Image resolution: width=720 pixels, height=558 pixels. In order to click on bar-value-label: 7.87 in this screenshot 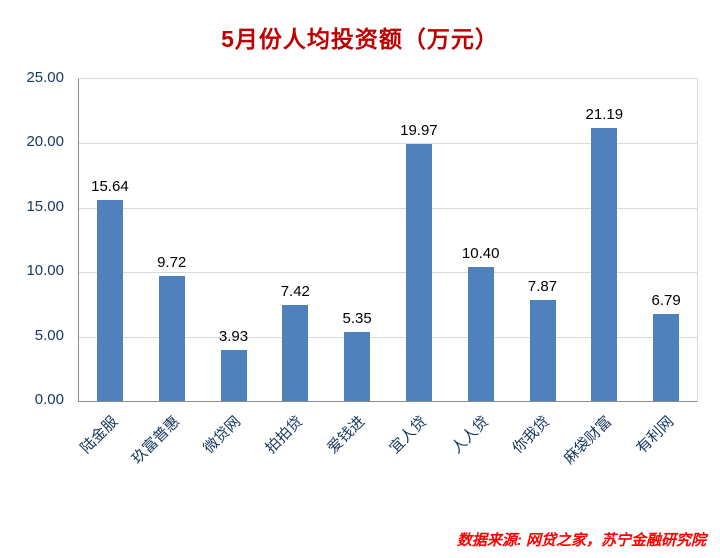, I will do `click(542, 286)`.